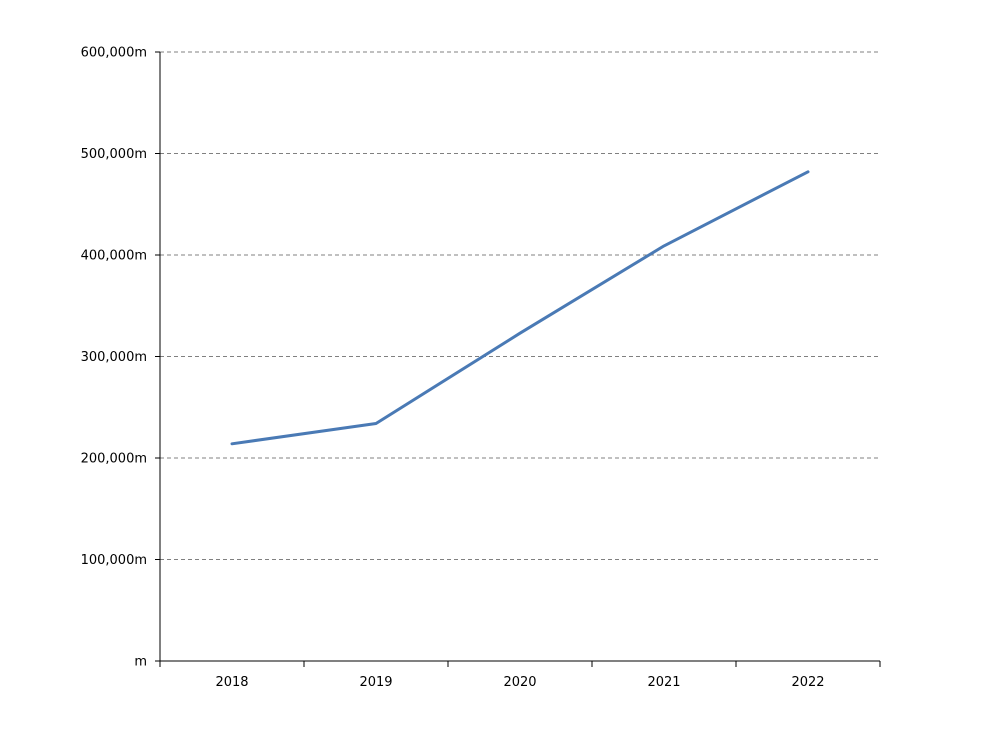 This screenshot has width=988, height=739. What do you see at coordinates (114, 256) in the screenshot?
I see `y-tick-label: 400,000m` at bounding box center [114, 256].